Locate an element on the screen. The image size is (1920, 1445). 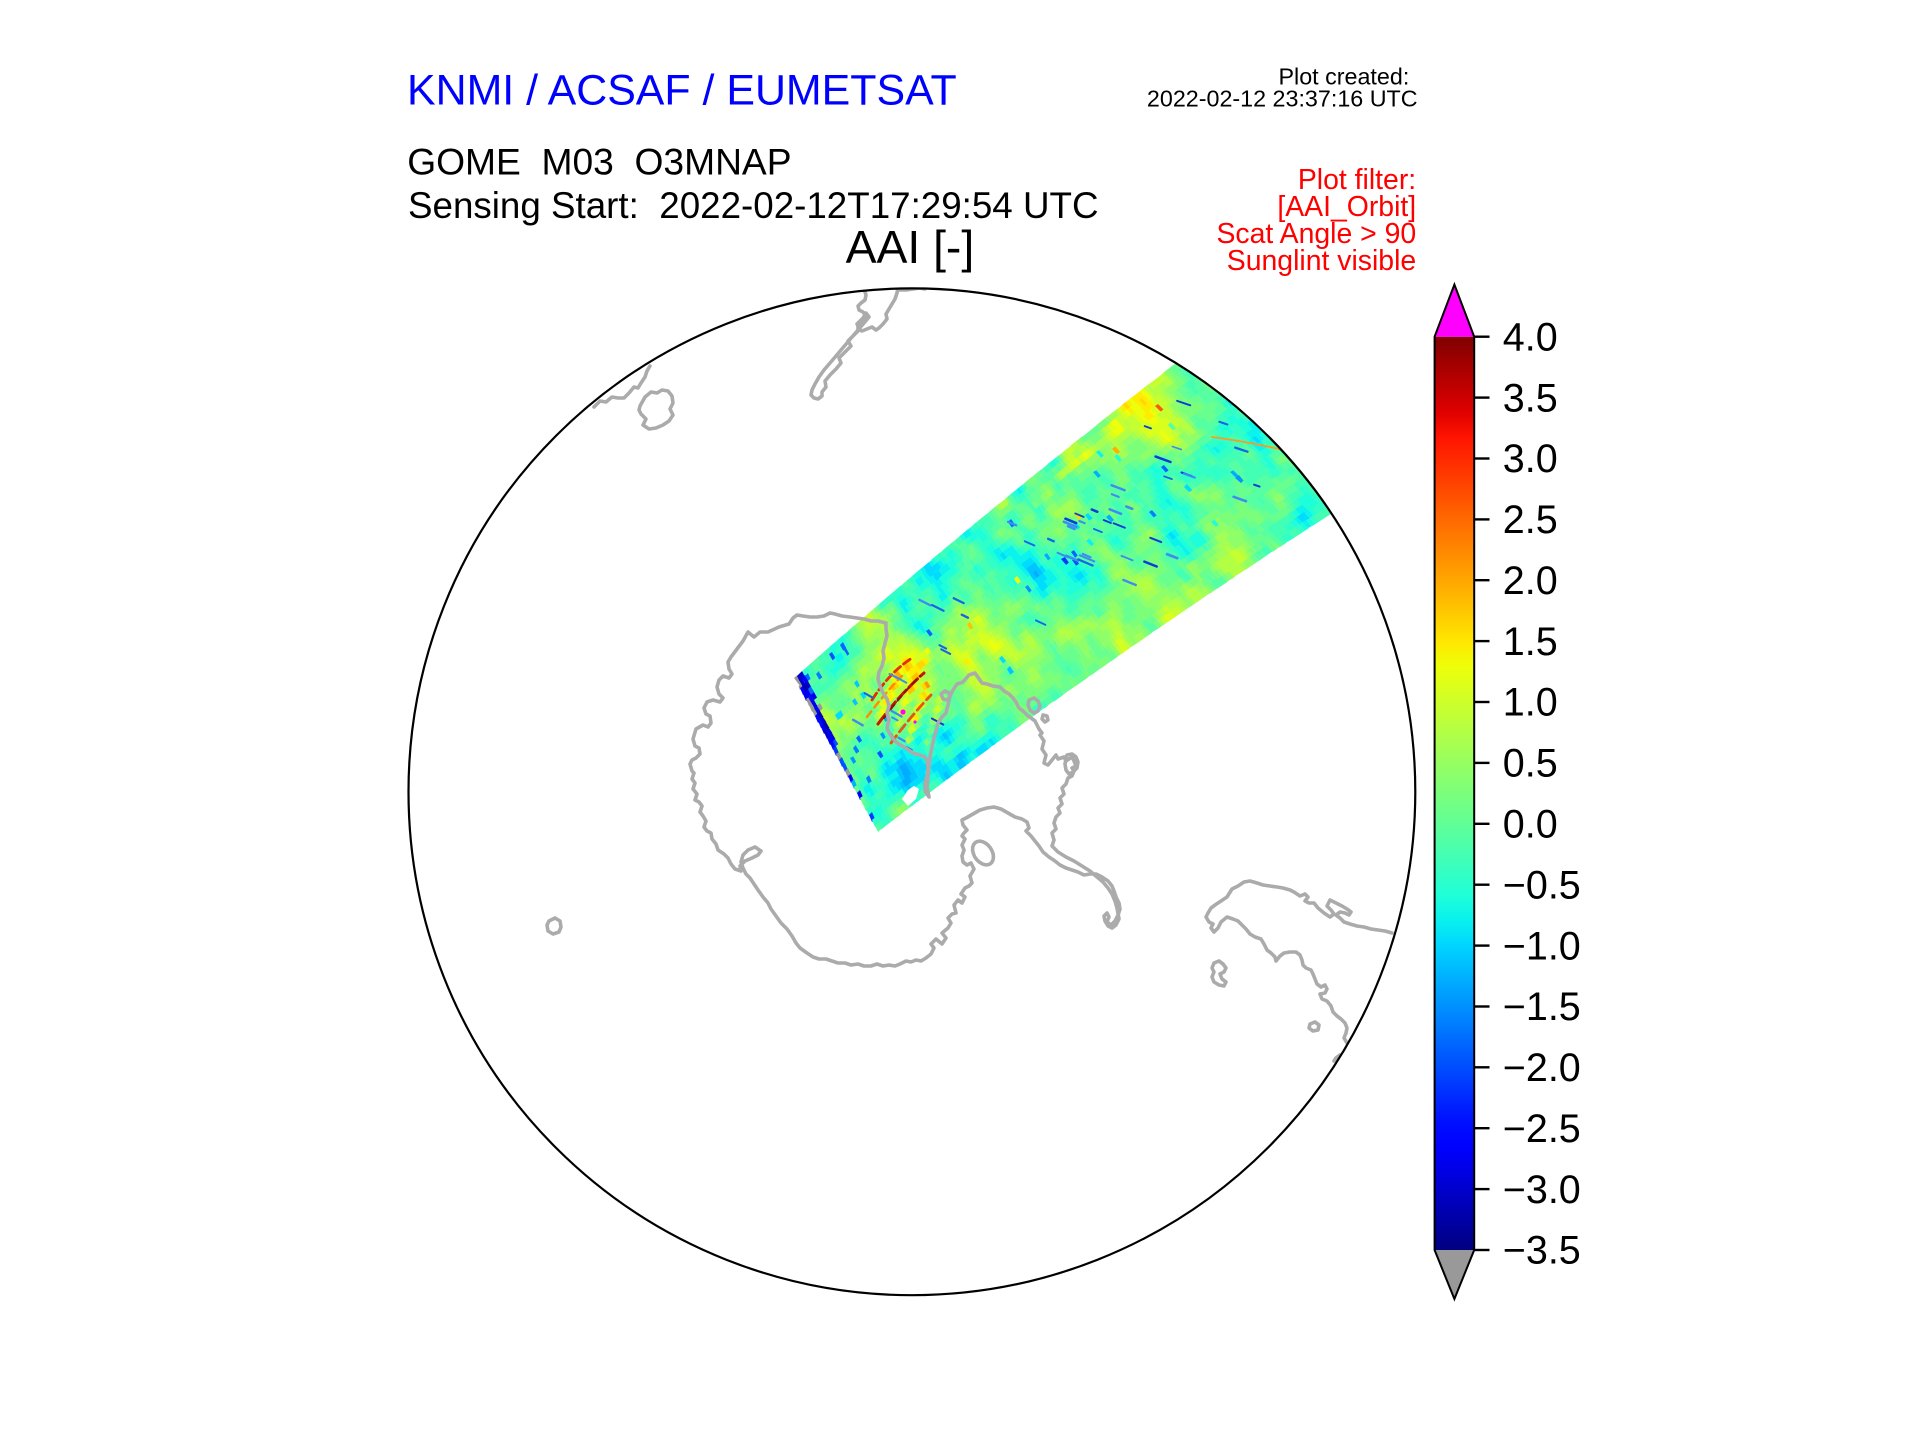
svg-text: Sunglint visible is located at coordinates (1321, 261).